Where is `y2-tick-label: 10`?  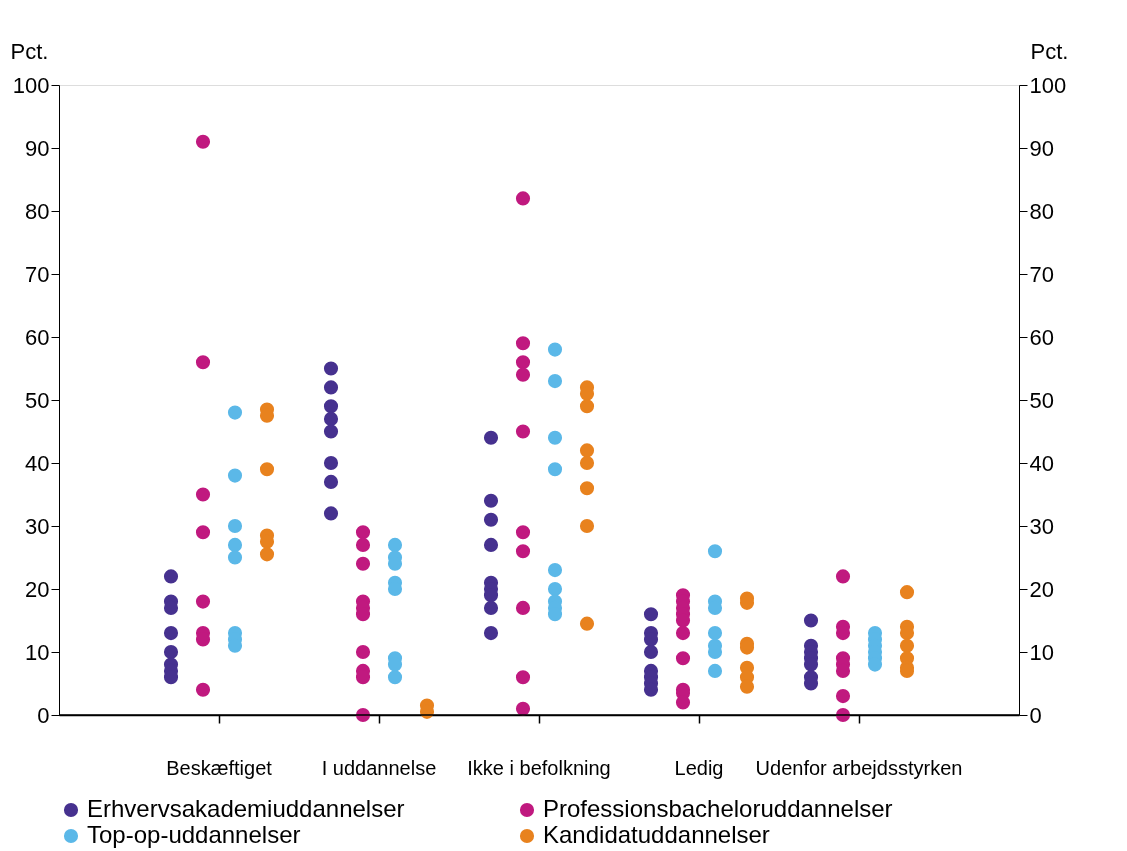 y2-tick-label: 10 is located at coordinates (1041, 652).